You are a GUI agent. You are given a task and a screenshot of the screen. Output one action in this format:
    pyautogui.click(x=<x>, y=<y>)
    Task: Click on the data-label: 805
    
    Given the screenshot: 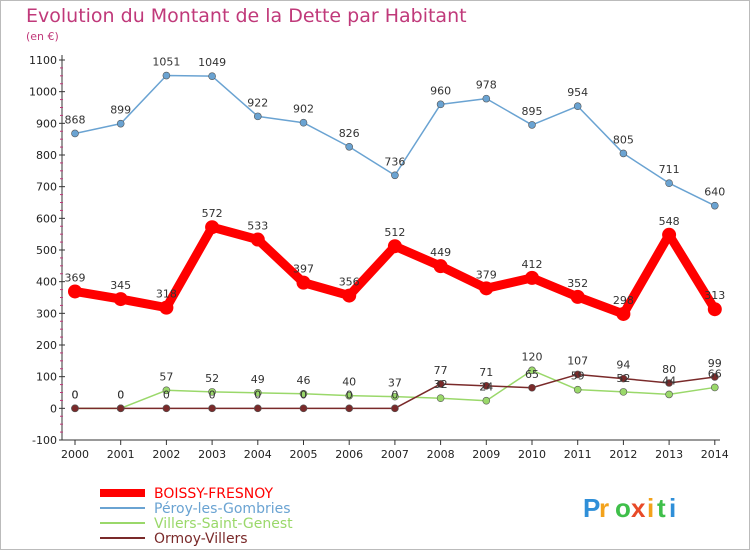 What is the action you would take?
    pyautogui.click(x=623, y=139)
    